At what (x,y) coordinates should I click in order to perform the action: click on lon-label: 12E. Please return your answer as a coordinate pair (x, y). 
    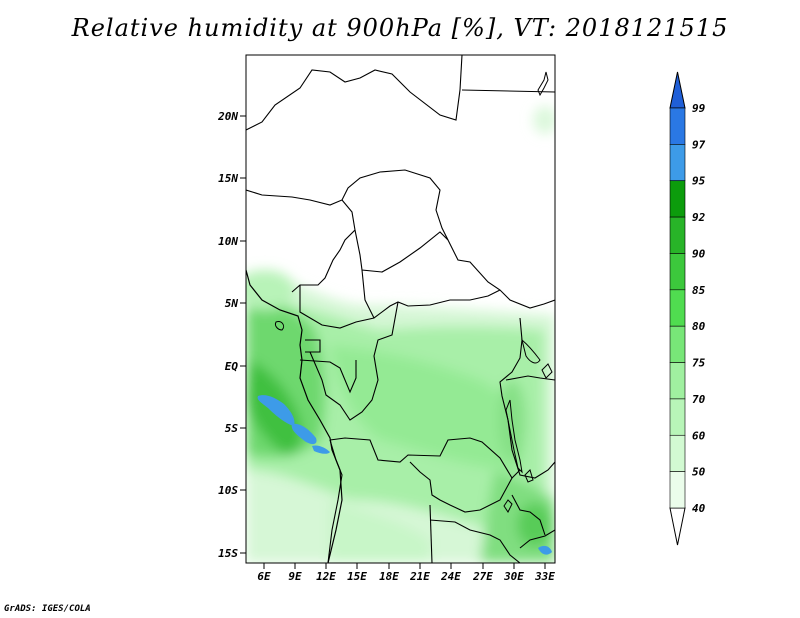
    Looking at the image, I should click on (326, 576).